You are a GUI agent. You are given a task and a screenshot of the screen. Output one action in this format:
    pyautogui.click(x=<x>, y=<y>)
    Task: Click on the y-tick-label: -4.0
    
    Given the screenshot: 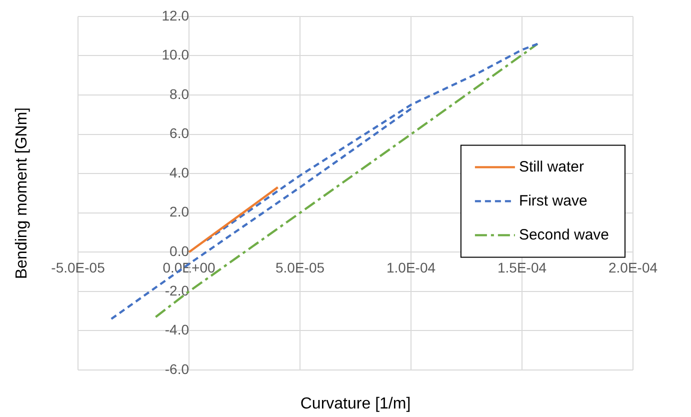 What is the action you would take?
    pyautogui.click(x=177, y=330)
    